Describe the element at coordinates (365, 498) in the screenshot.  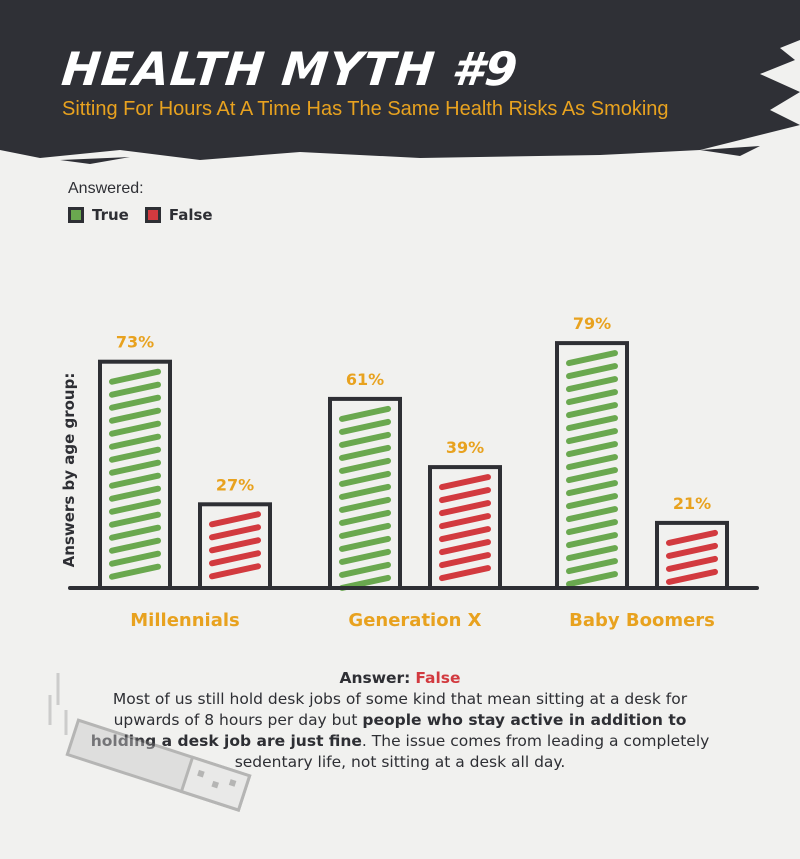
I see `bar-hatch-true-generation-x` at that location.